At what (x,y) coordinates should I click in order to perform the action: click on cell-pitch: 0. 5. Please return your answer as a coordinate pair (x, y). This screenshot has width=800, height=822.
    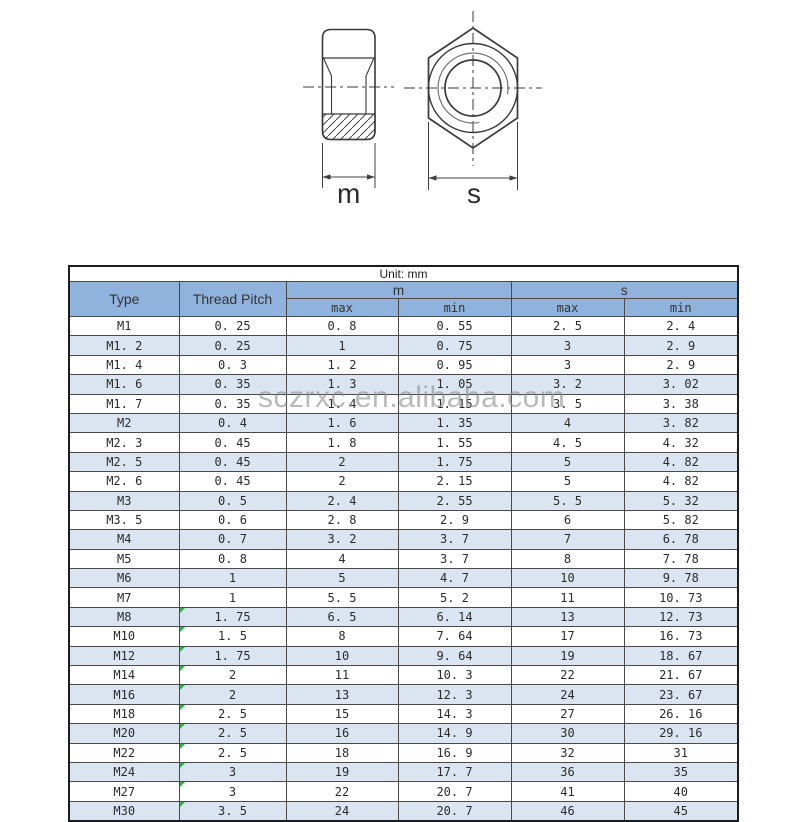
    Looking at the image, I should click on (232, 500).